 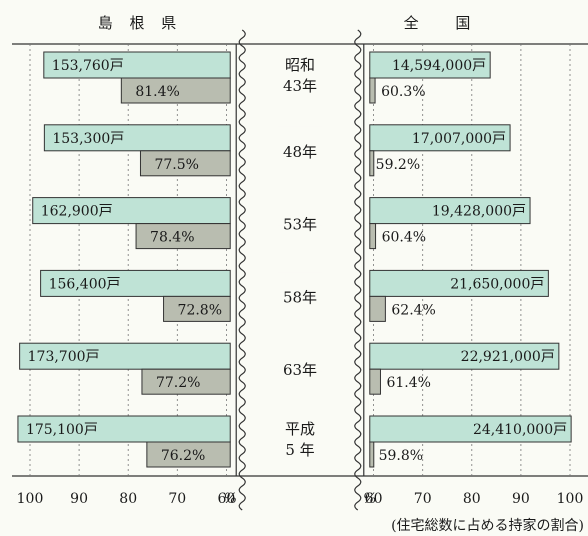 I want to click on label-national-ratio: 61.4%, so click(x=408, y=383).